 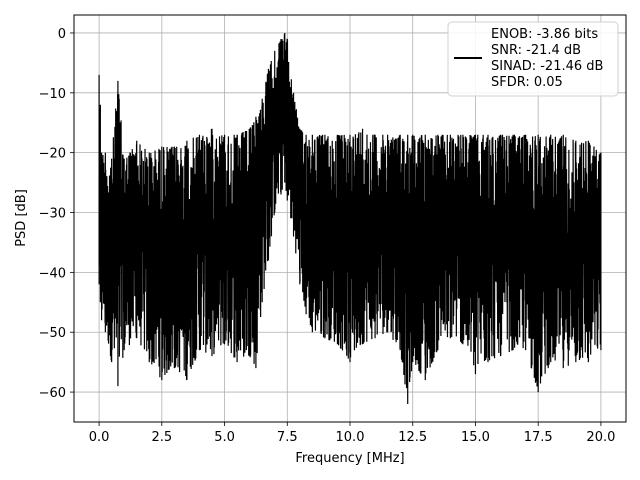 I want to click on y-tick-label: 0, so click(x=62, y=34).